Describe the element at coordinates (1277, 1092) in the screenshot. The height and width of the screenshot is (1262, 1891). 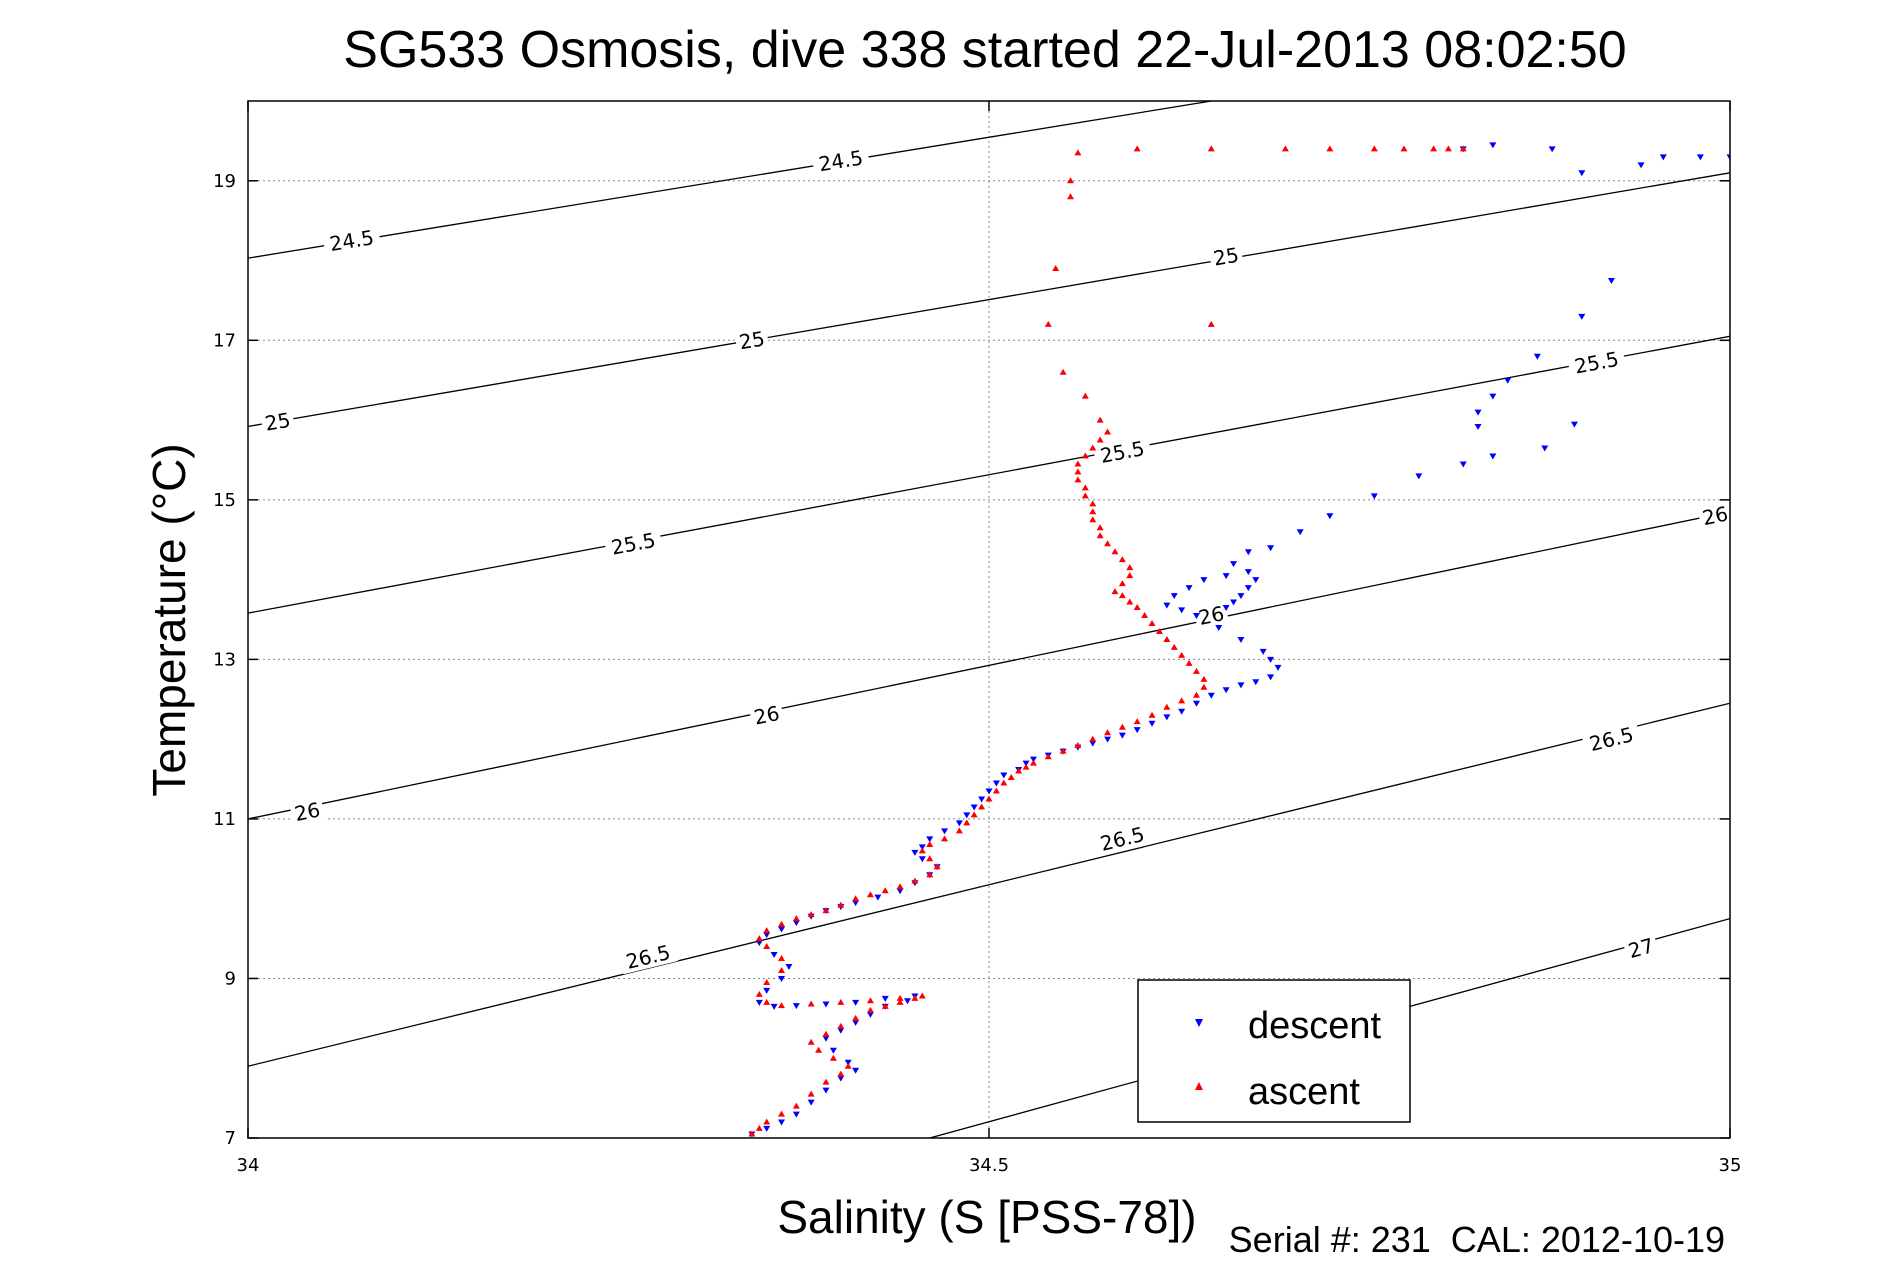
I see `legend-entry-ascent: ascent` at that location.